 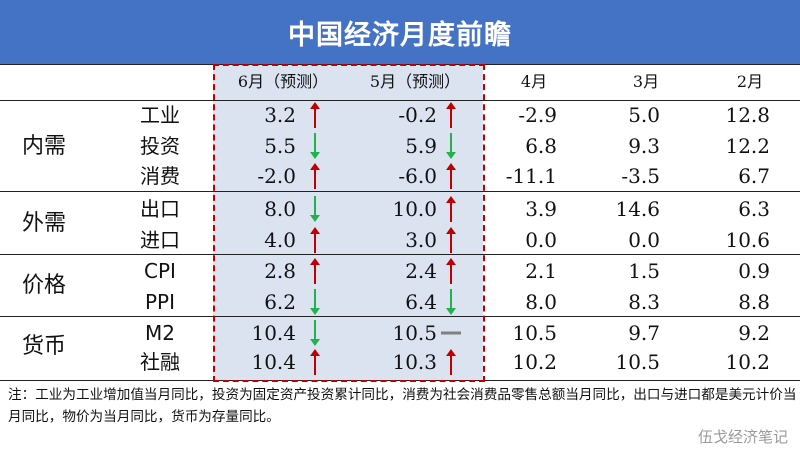 I want to click on value-cell: 6.7, so click(x=754, y=176).